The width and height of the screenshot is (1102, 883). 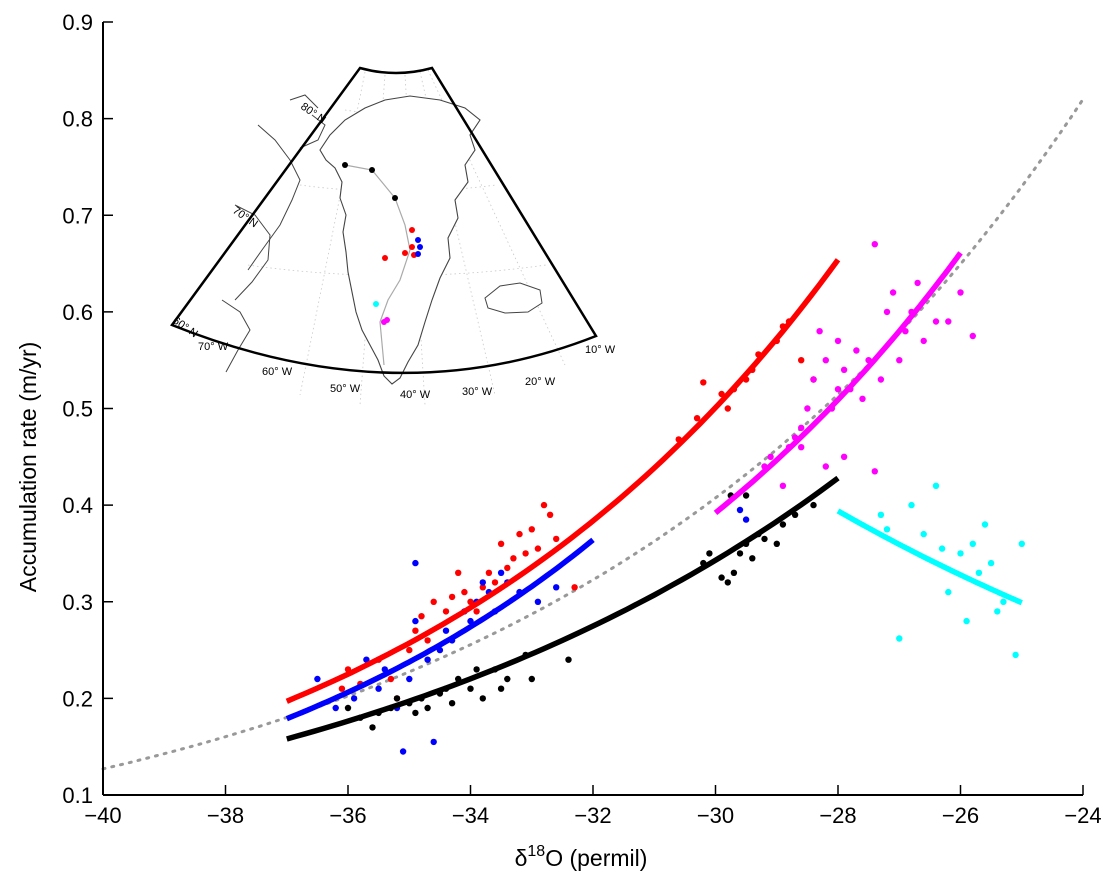 I want to click on y-tick-label: 0.1, so click(x=77, y=795).